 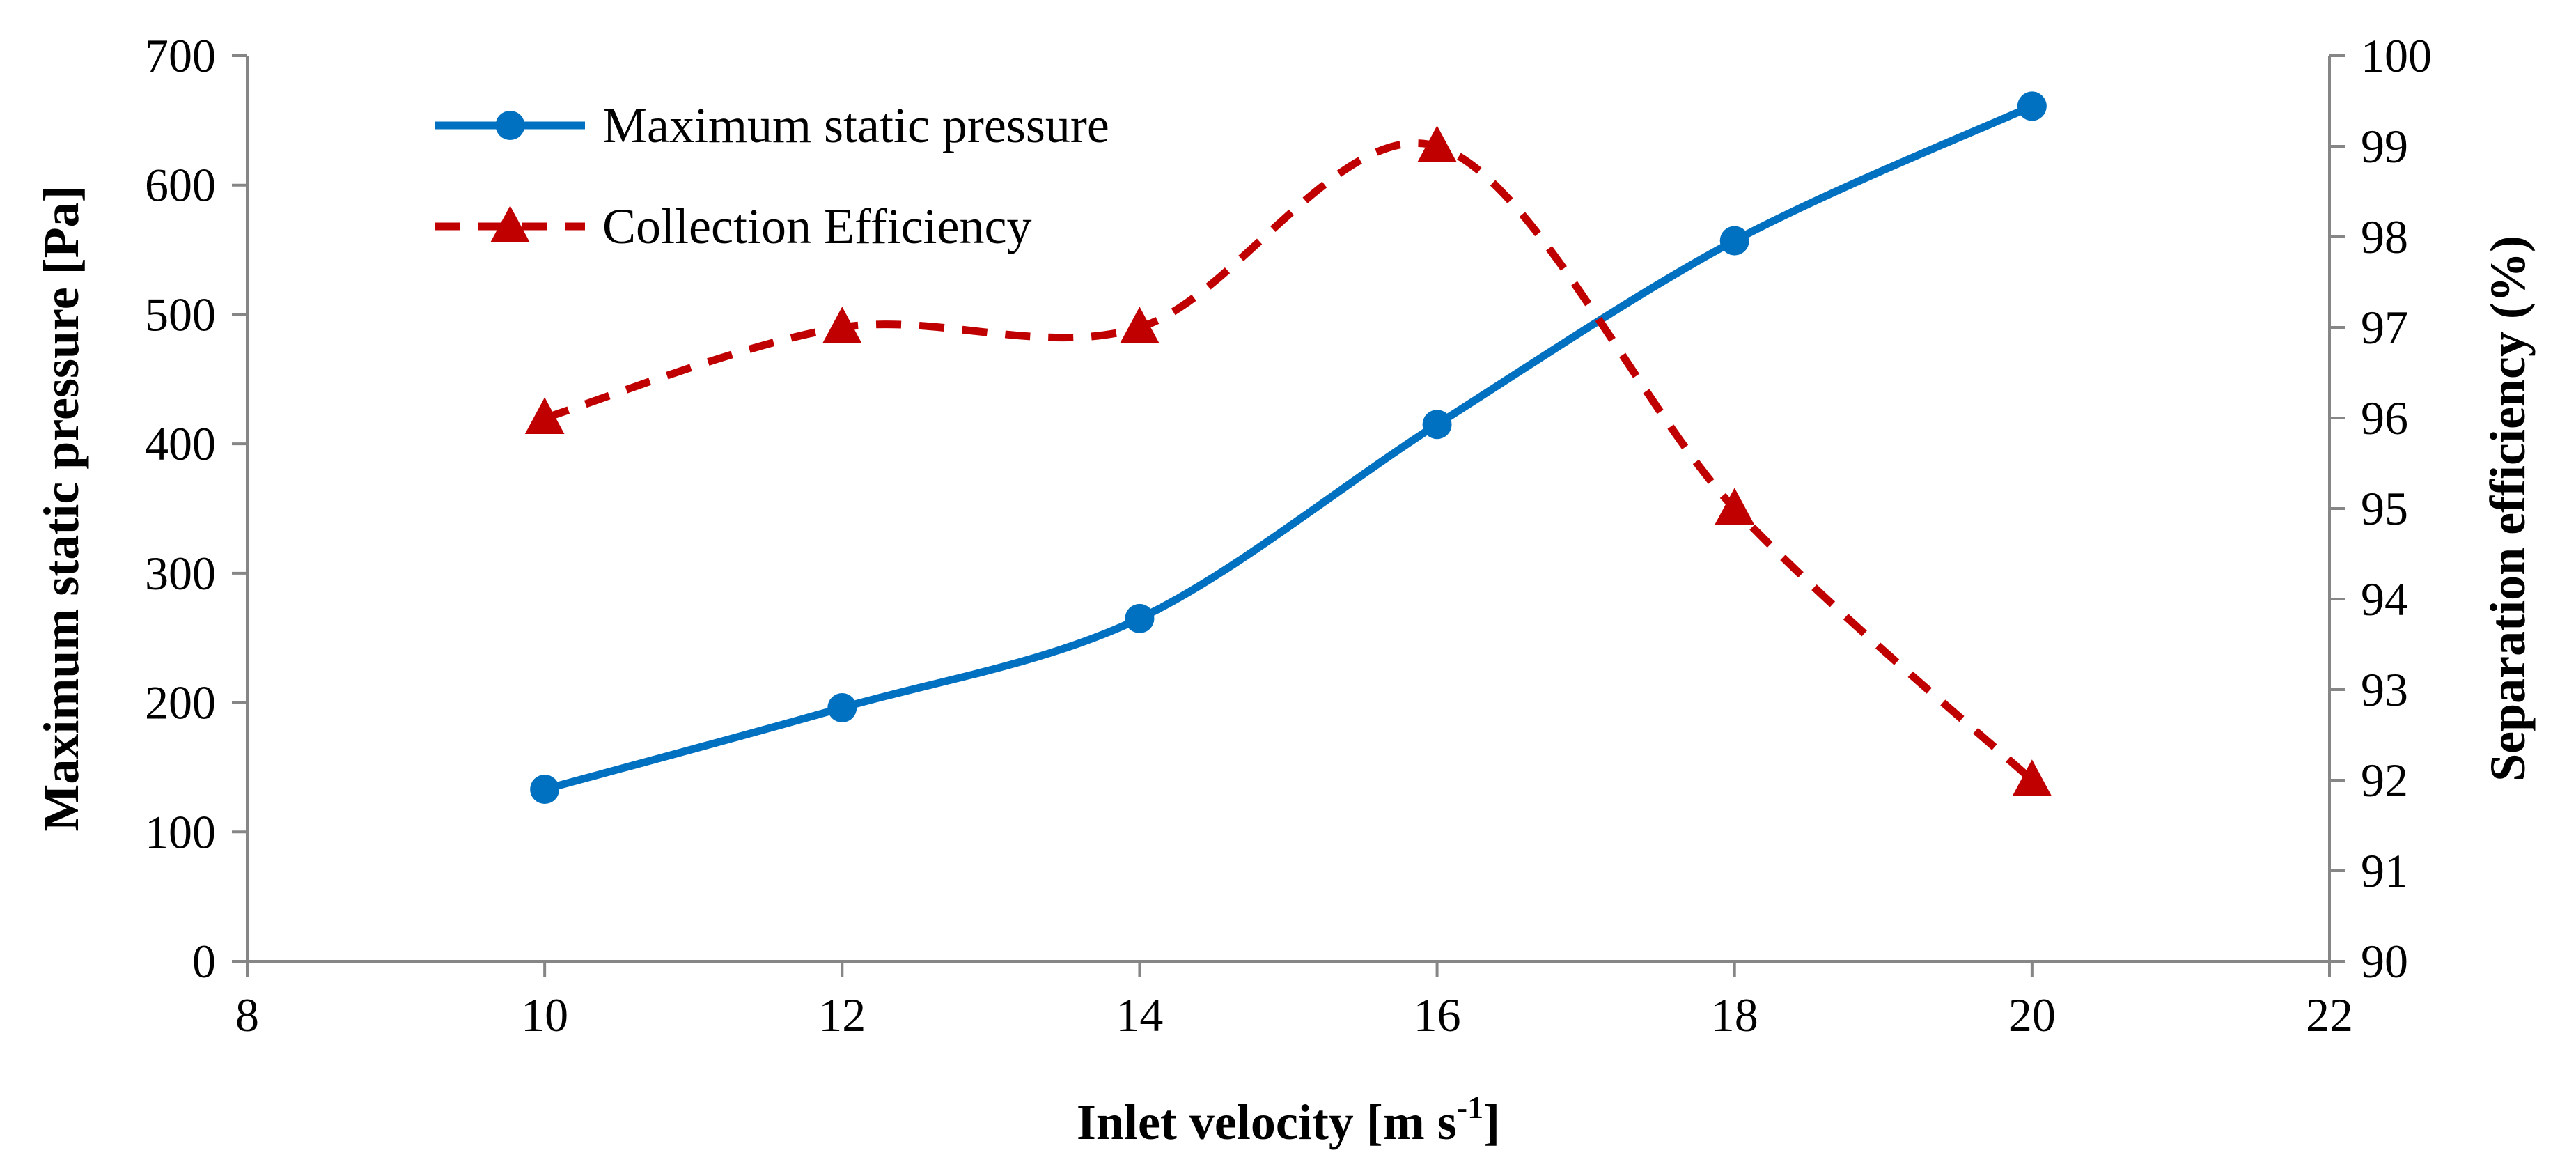 I want to click on y-tick-label: 300, so click(x=180, y=573).